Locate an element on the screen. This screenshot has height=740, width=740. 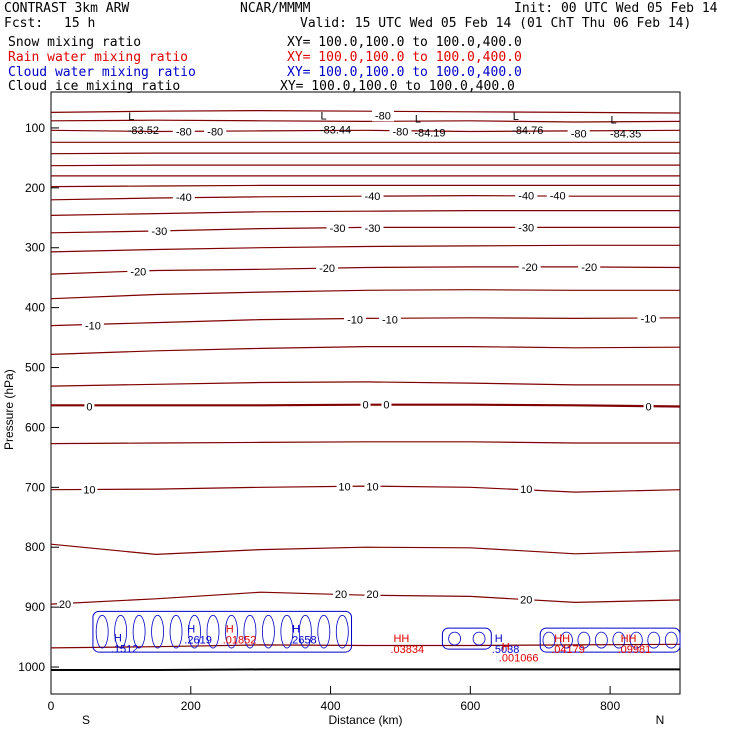
legend-rain-xy: XY= 100.0,100.0 to 100.0,400.0 is located at coordinates (404, 57).